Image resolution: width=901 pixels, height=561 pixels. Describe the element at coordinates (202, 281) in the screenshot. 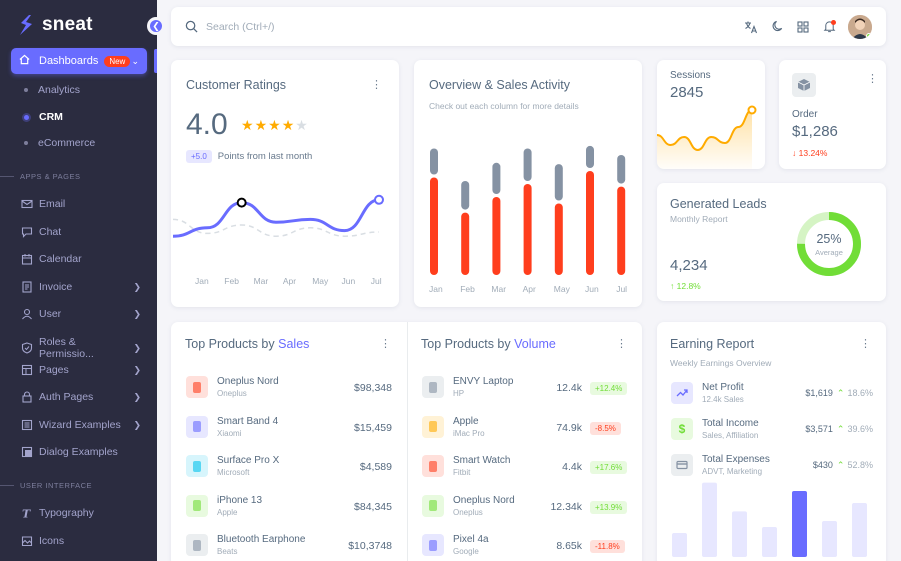

I see `axis-label: Jan` at that location.